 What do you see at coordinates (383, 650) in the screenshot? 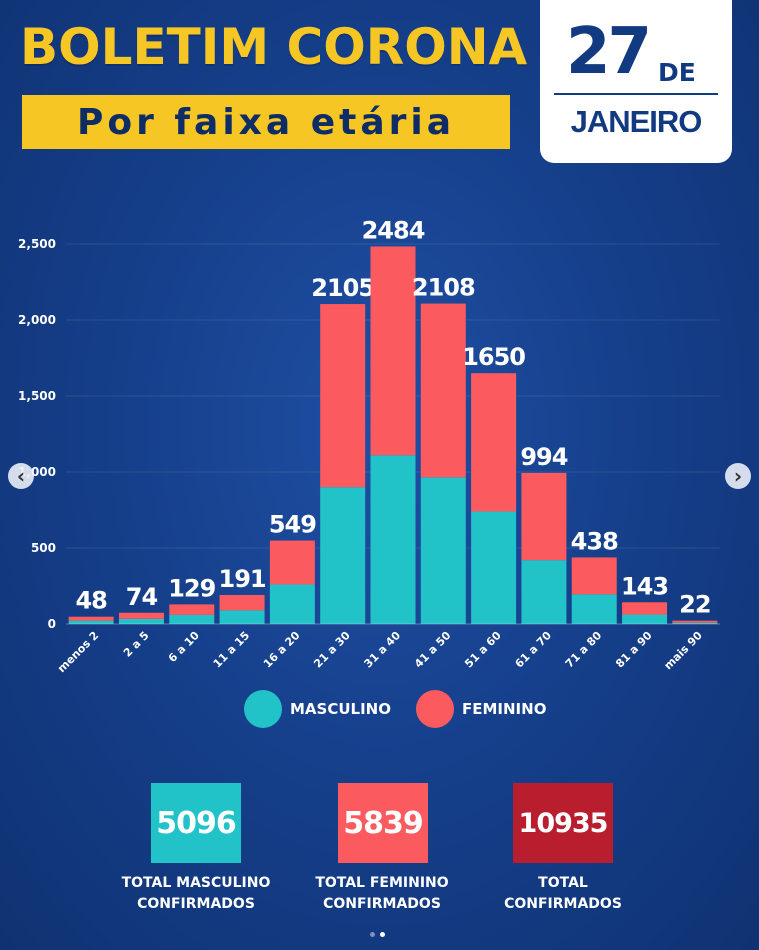
I see `x-tick-label: 31 a 40` at bounding box center [383, 650].